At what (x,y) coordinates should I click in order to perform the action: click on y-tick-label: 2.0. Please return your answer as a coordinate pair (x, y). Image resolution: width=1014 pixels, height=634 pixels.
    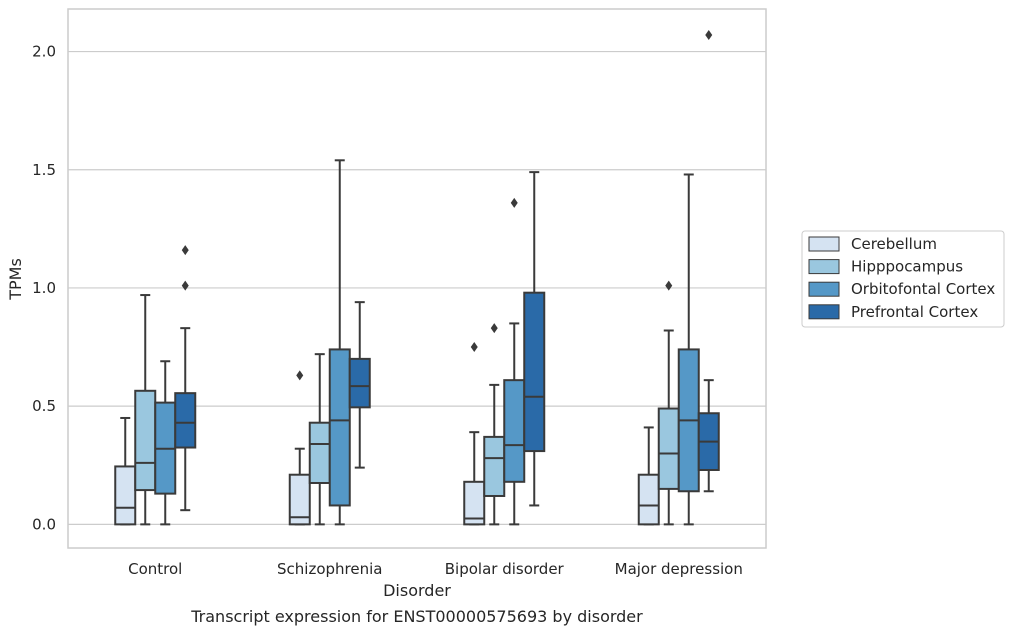
    Looking at the image, I should click on (44, 52).